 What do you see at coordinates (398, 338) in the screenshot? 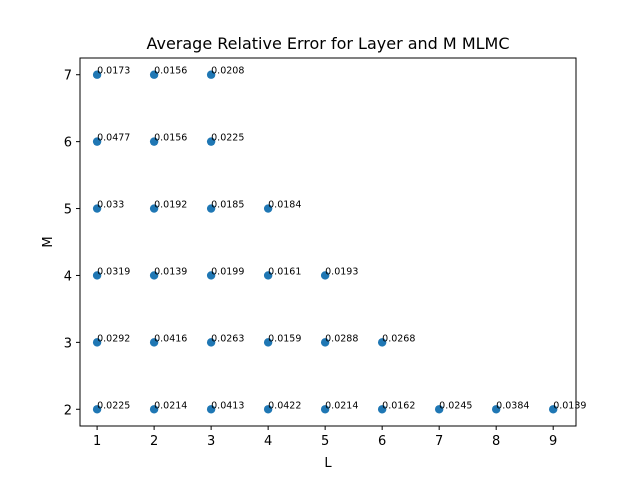
I see `data-label: 0.0268` at bounding box center [398, 338].